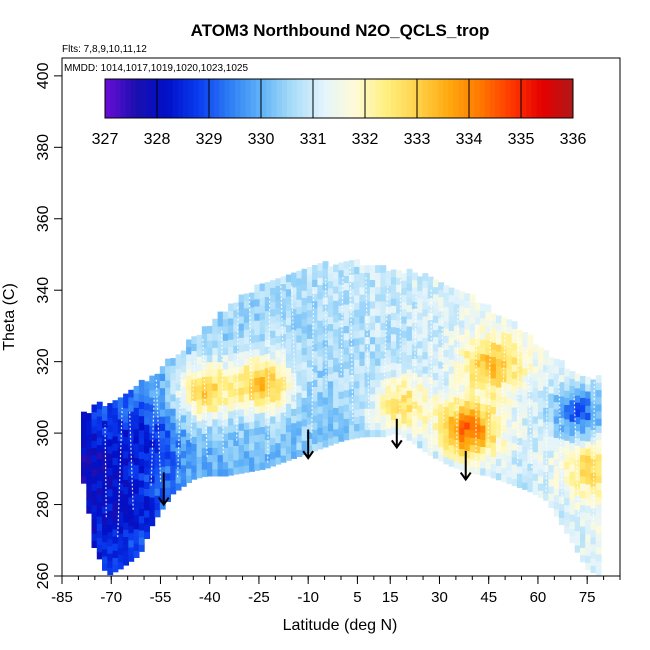  What do you see at coordinates (157, 139) in the screenshot?
I see `colorbar-tick-label: 328` at bounding box center [157, 139].